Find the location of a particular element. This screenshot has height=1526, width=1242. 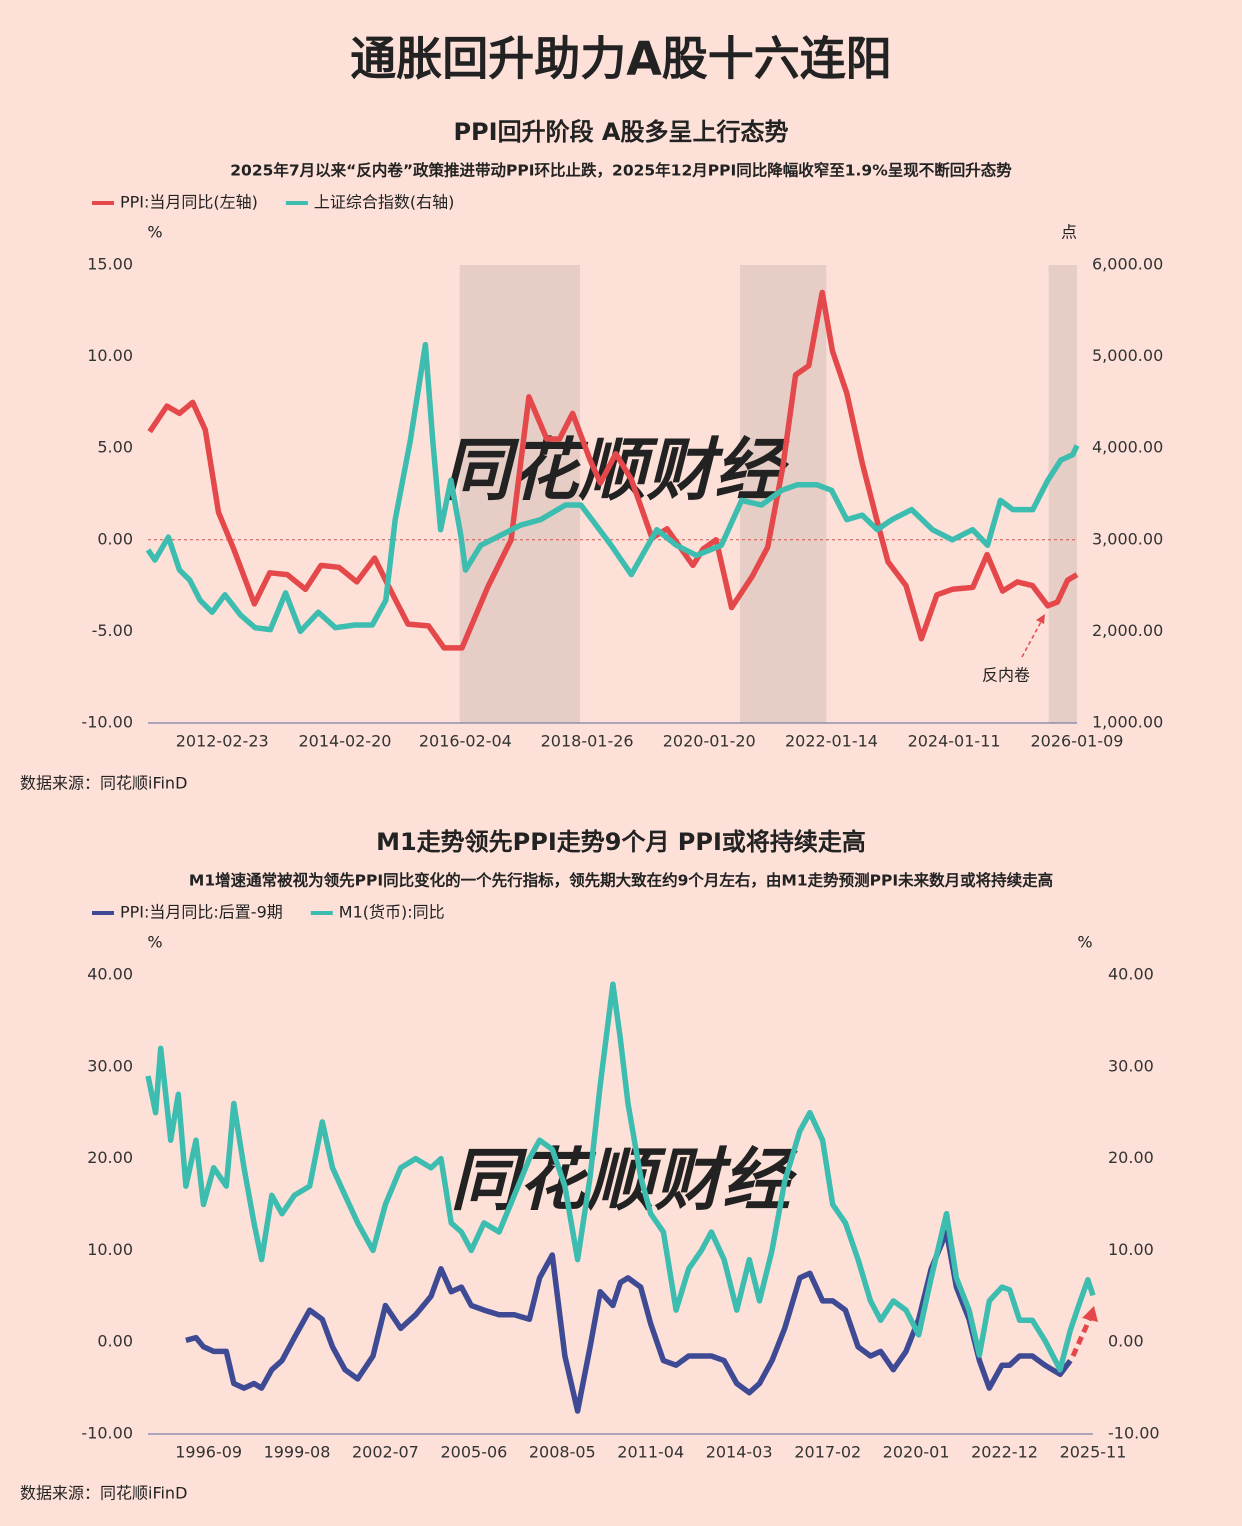

y2-tick-label: 1,000.00 is located at coordinates (1127, 722).